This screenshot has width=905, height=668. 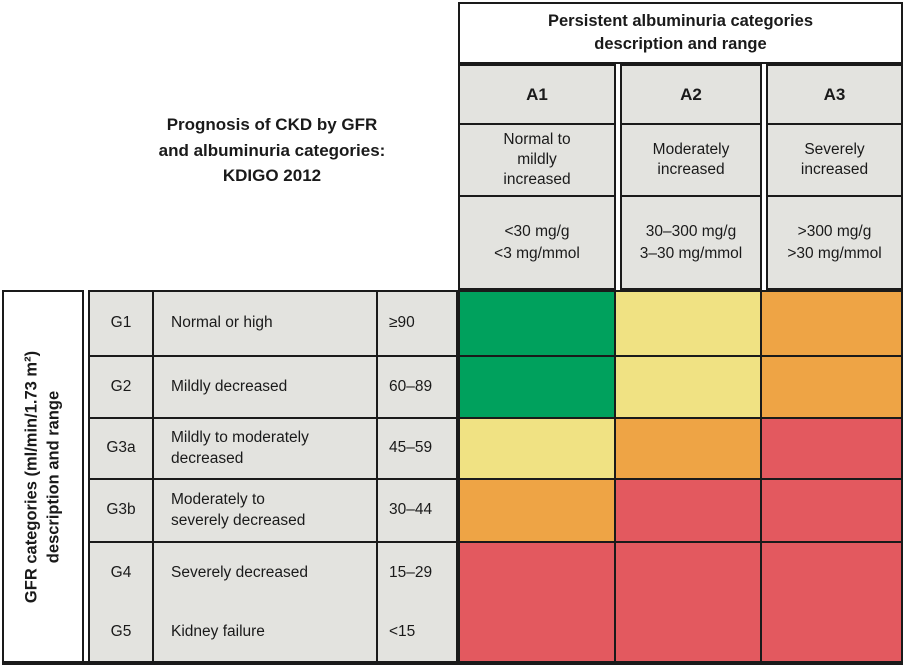 I want to click on risk-cell-g4-g5-a3, so click(x=831, y=602).